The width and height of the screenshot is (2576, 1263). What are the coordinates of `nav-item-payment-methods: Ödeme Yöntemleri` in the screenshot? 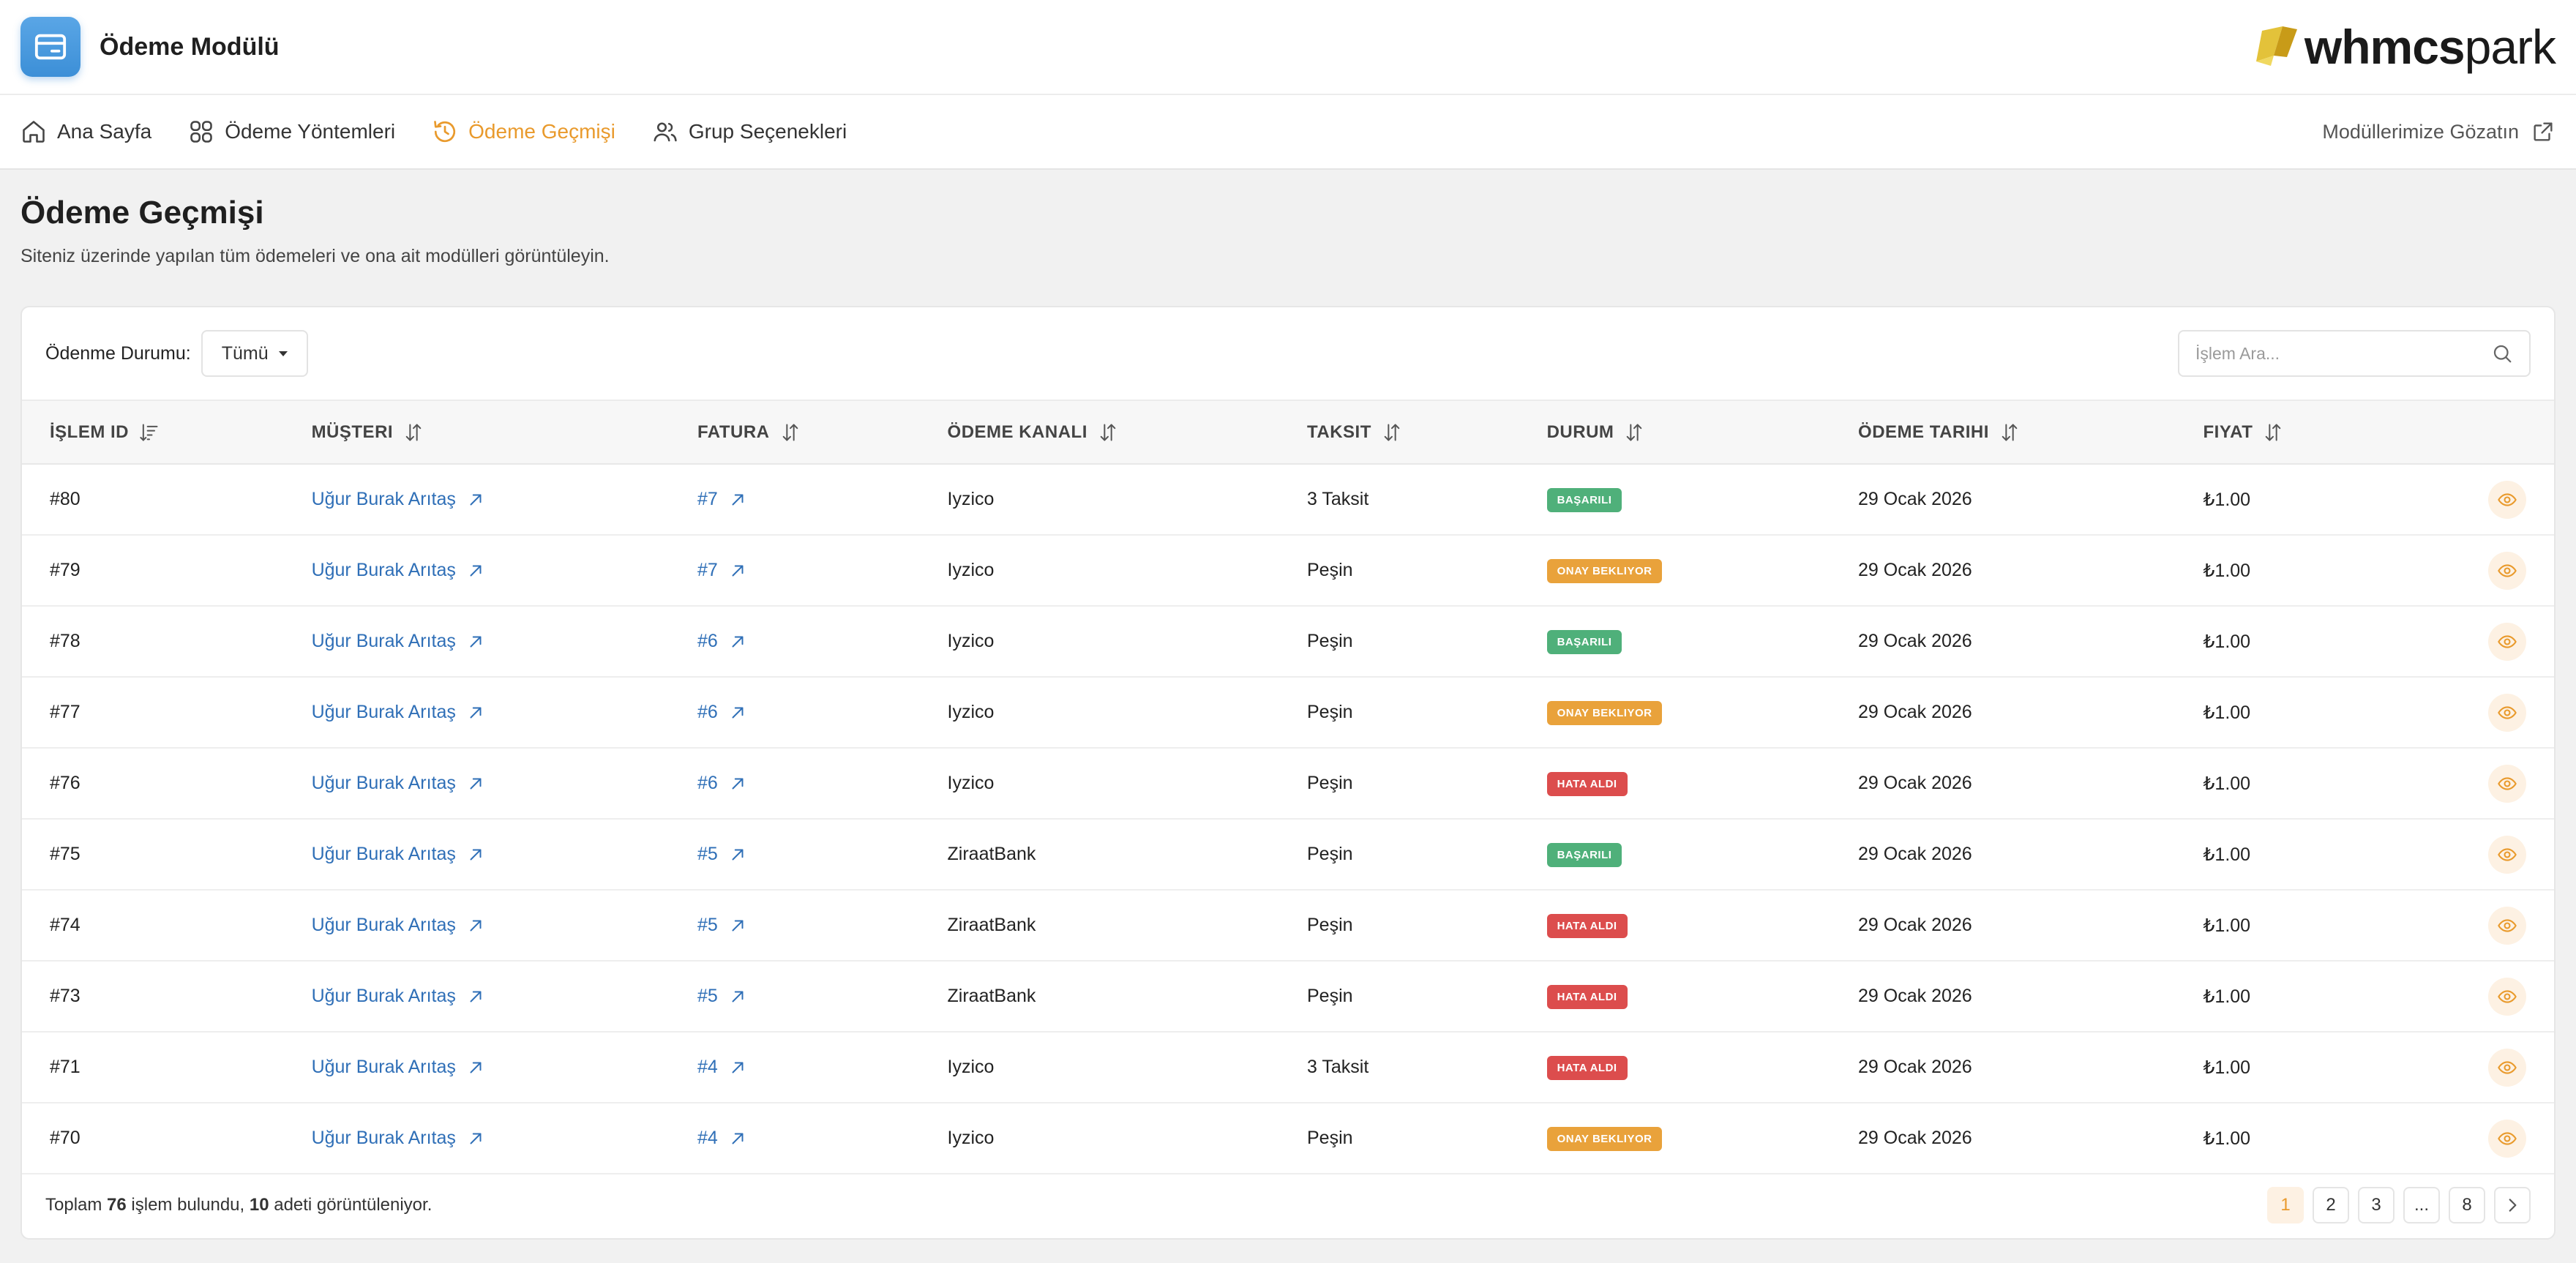 It's located at (291, 132).